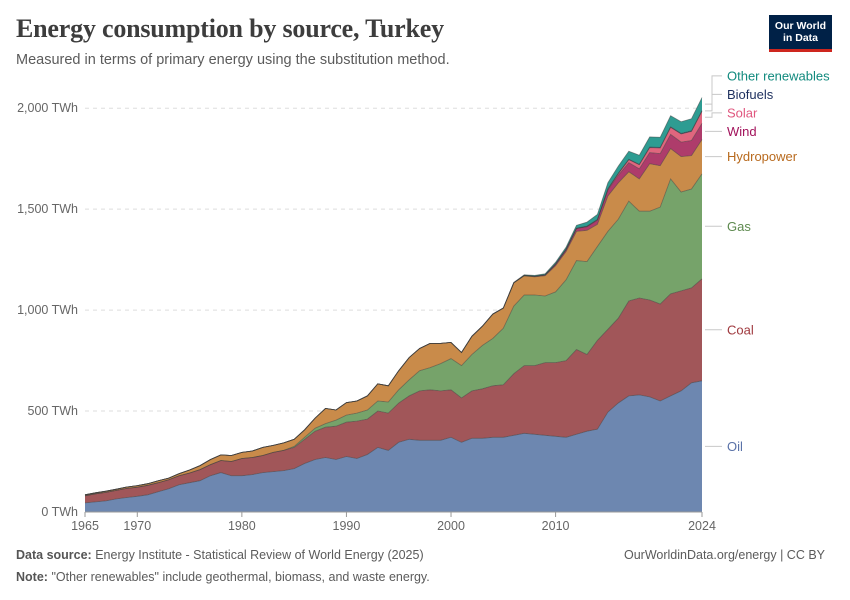 The height and width of the screenshot is (600, 850). What do you see at coordinates (702, 526) in the screenshot?
I see `x-tick-label: 2024` at bounding box center [702, 526].